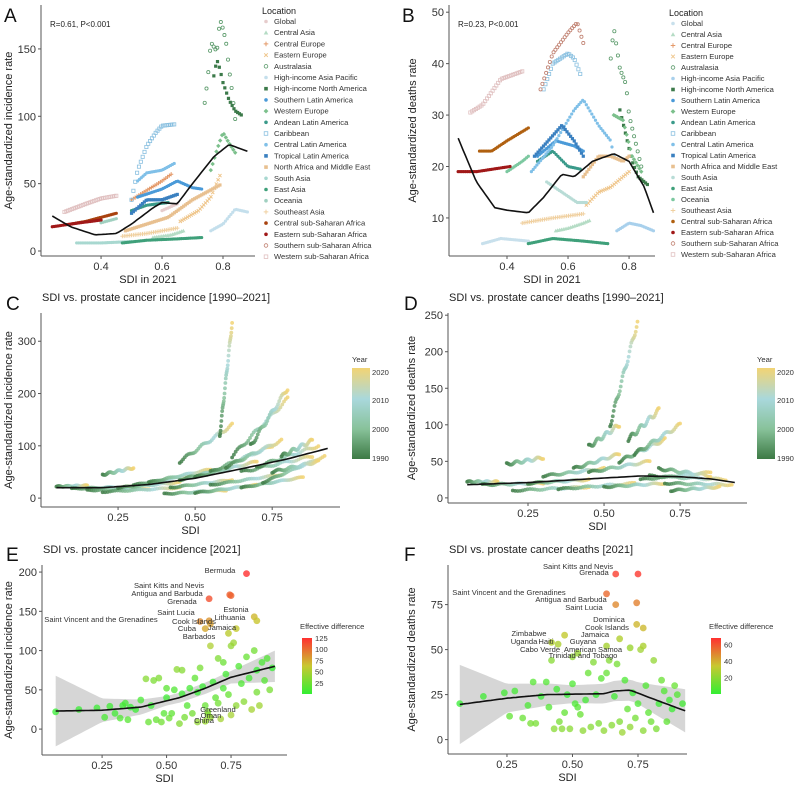 The height and width of the screenshot is (787, 799). I want to click on legend-label: Andean Latin America, so click(311, 122).